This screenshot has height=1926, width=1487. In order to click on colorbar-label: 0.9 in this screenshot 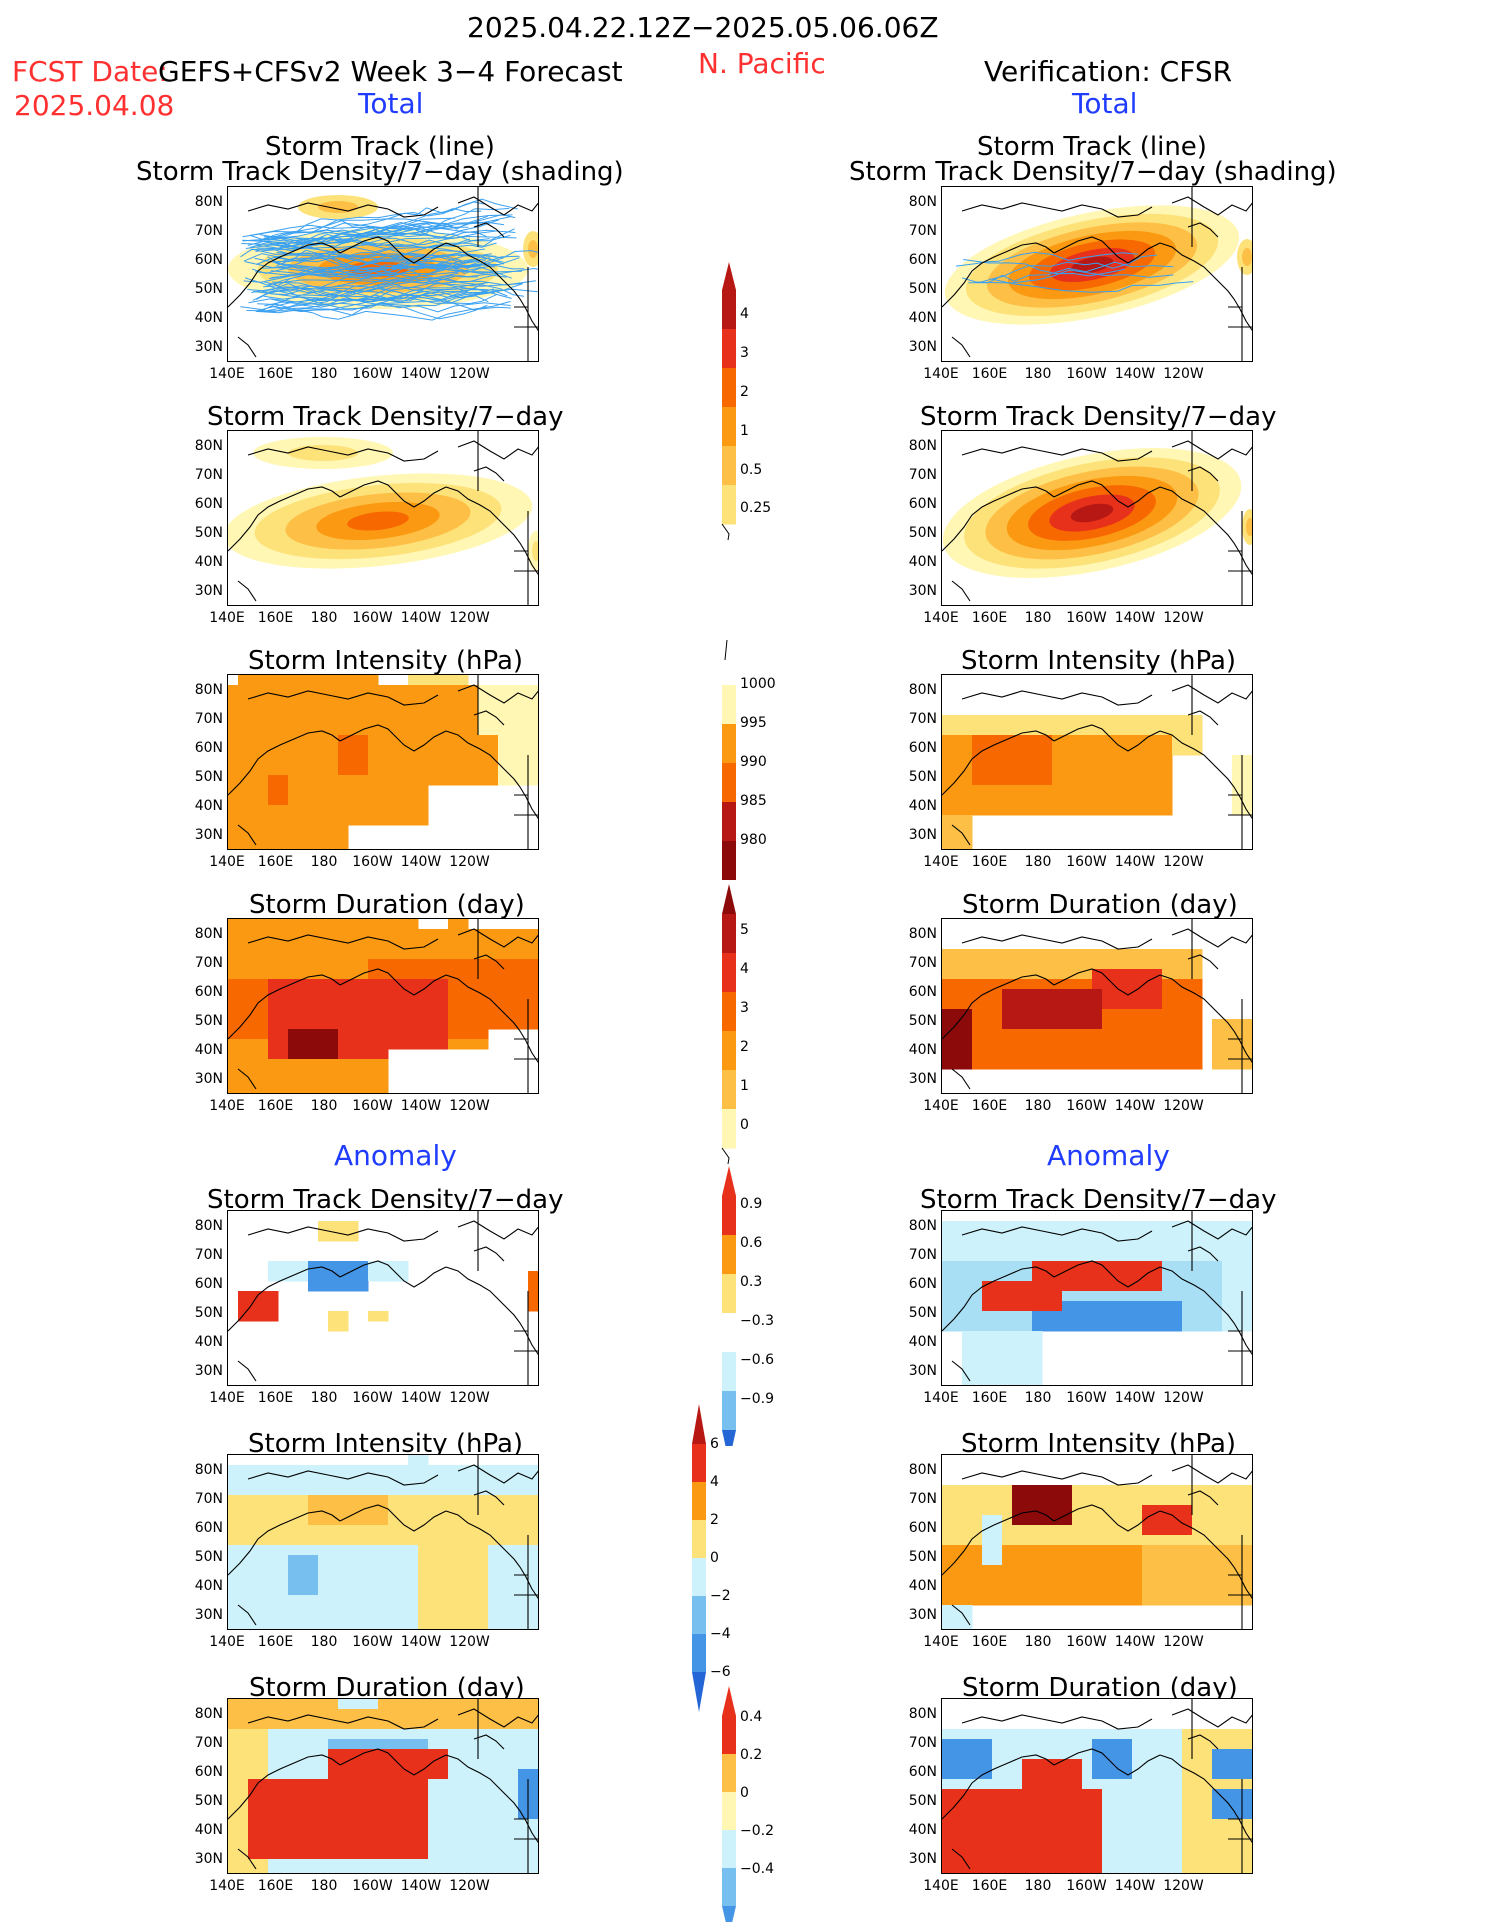, I will do `click(751, 1204)`.